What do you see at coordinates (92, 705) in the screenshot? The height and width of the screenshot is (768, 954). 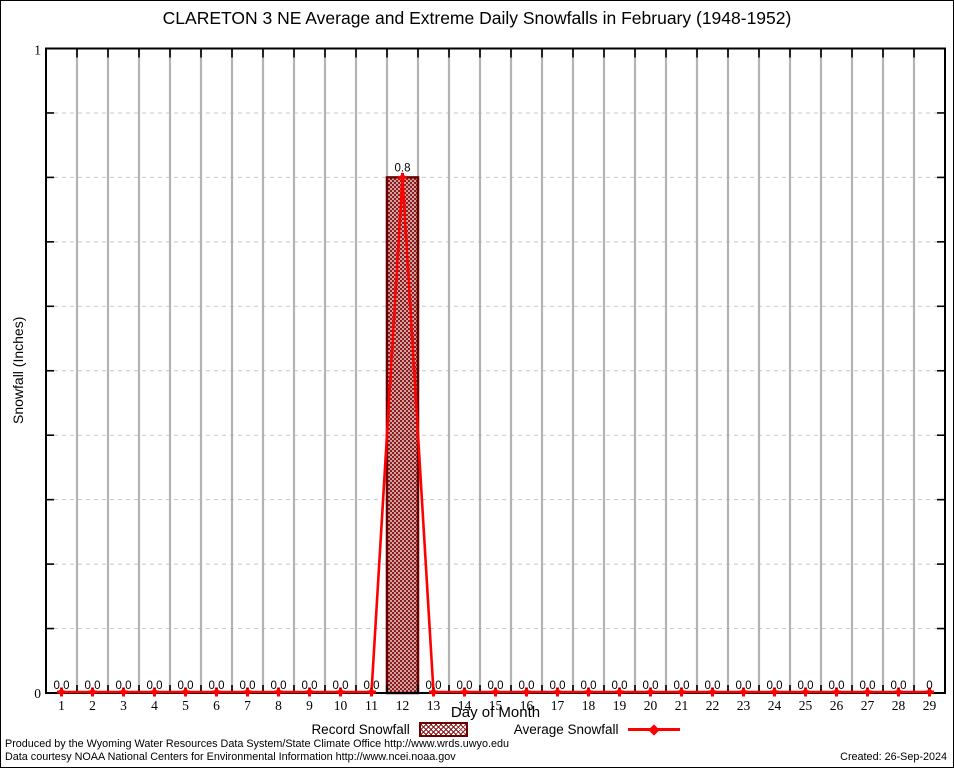 I see `x-tick-label: 2` at bounding box center [92, 705].